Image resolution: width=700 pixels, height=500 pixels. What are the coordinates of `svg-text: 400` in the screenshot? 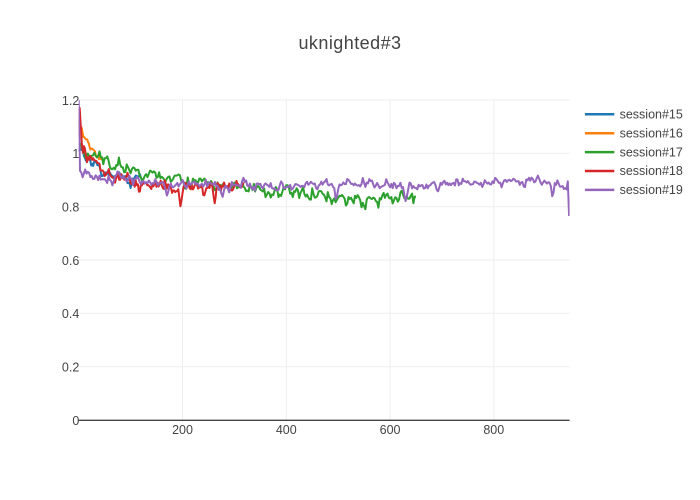 It's located at (286, 430).